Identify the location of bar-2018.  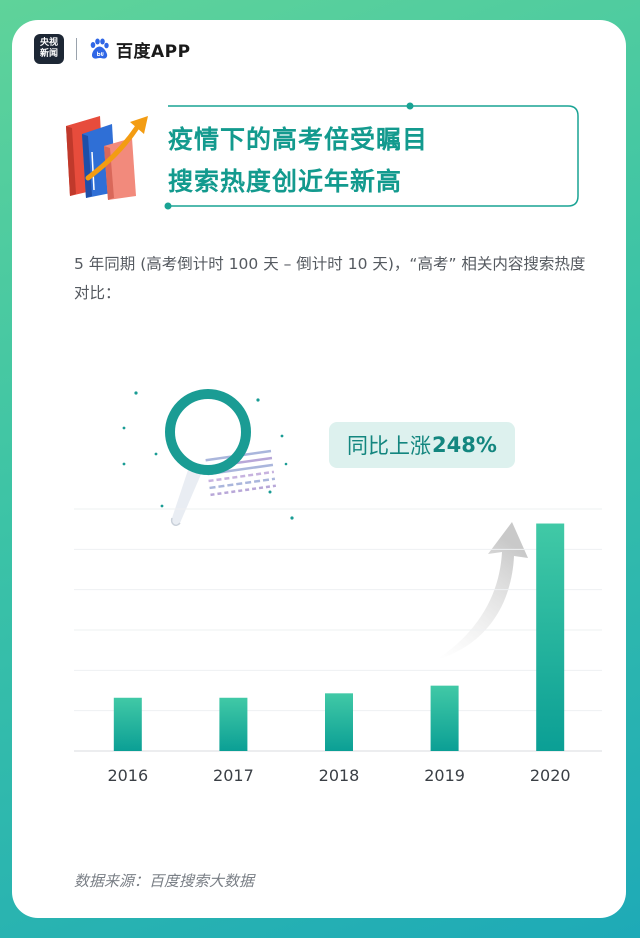
(339, 722).